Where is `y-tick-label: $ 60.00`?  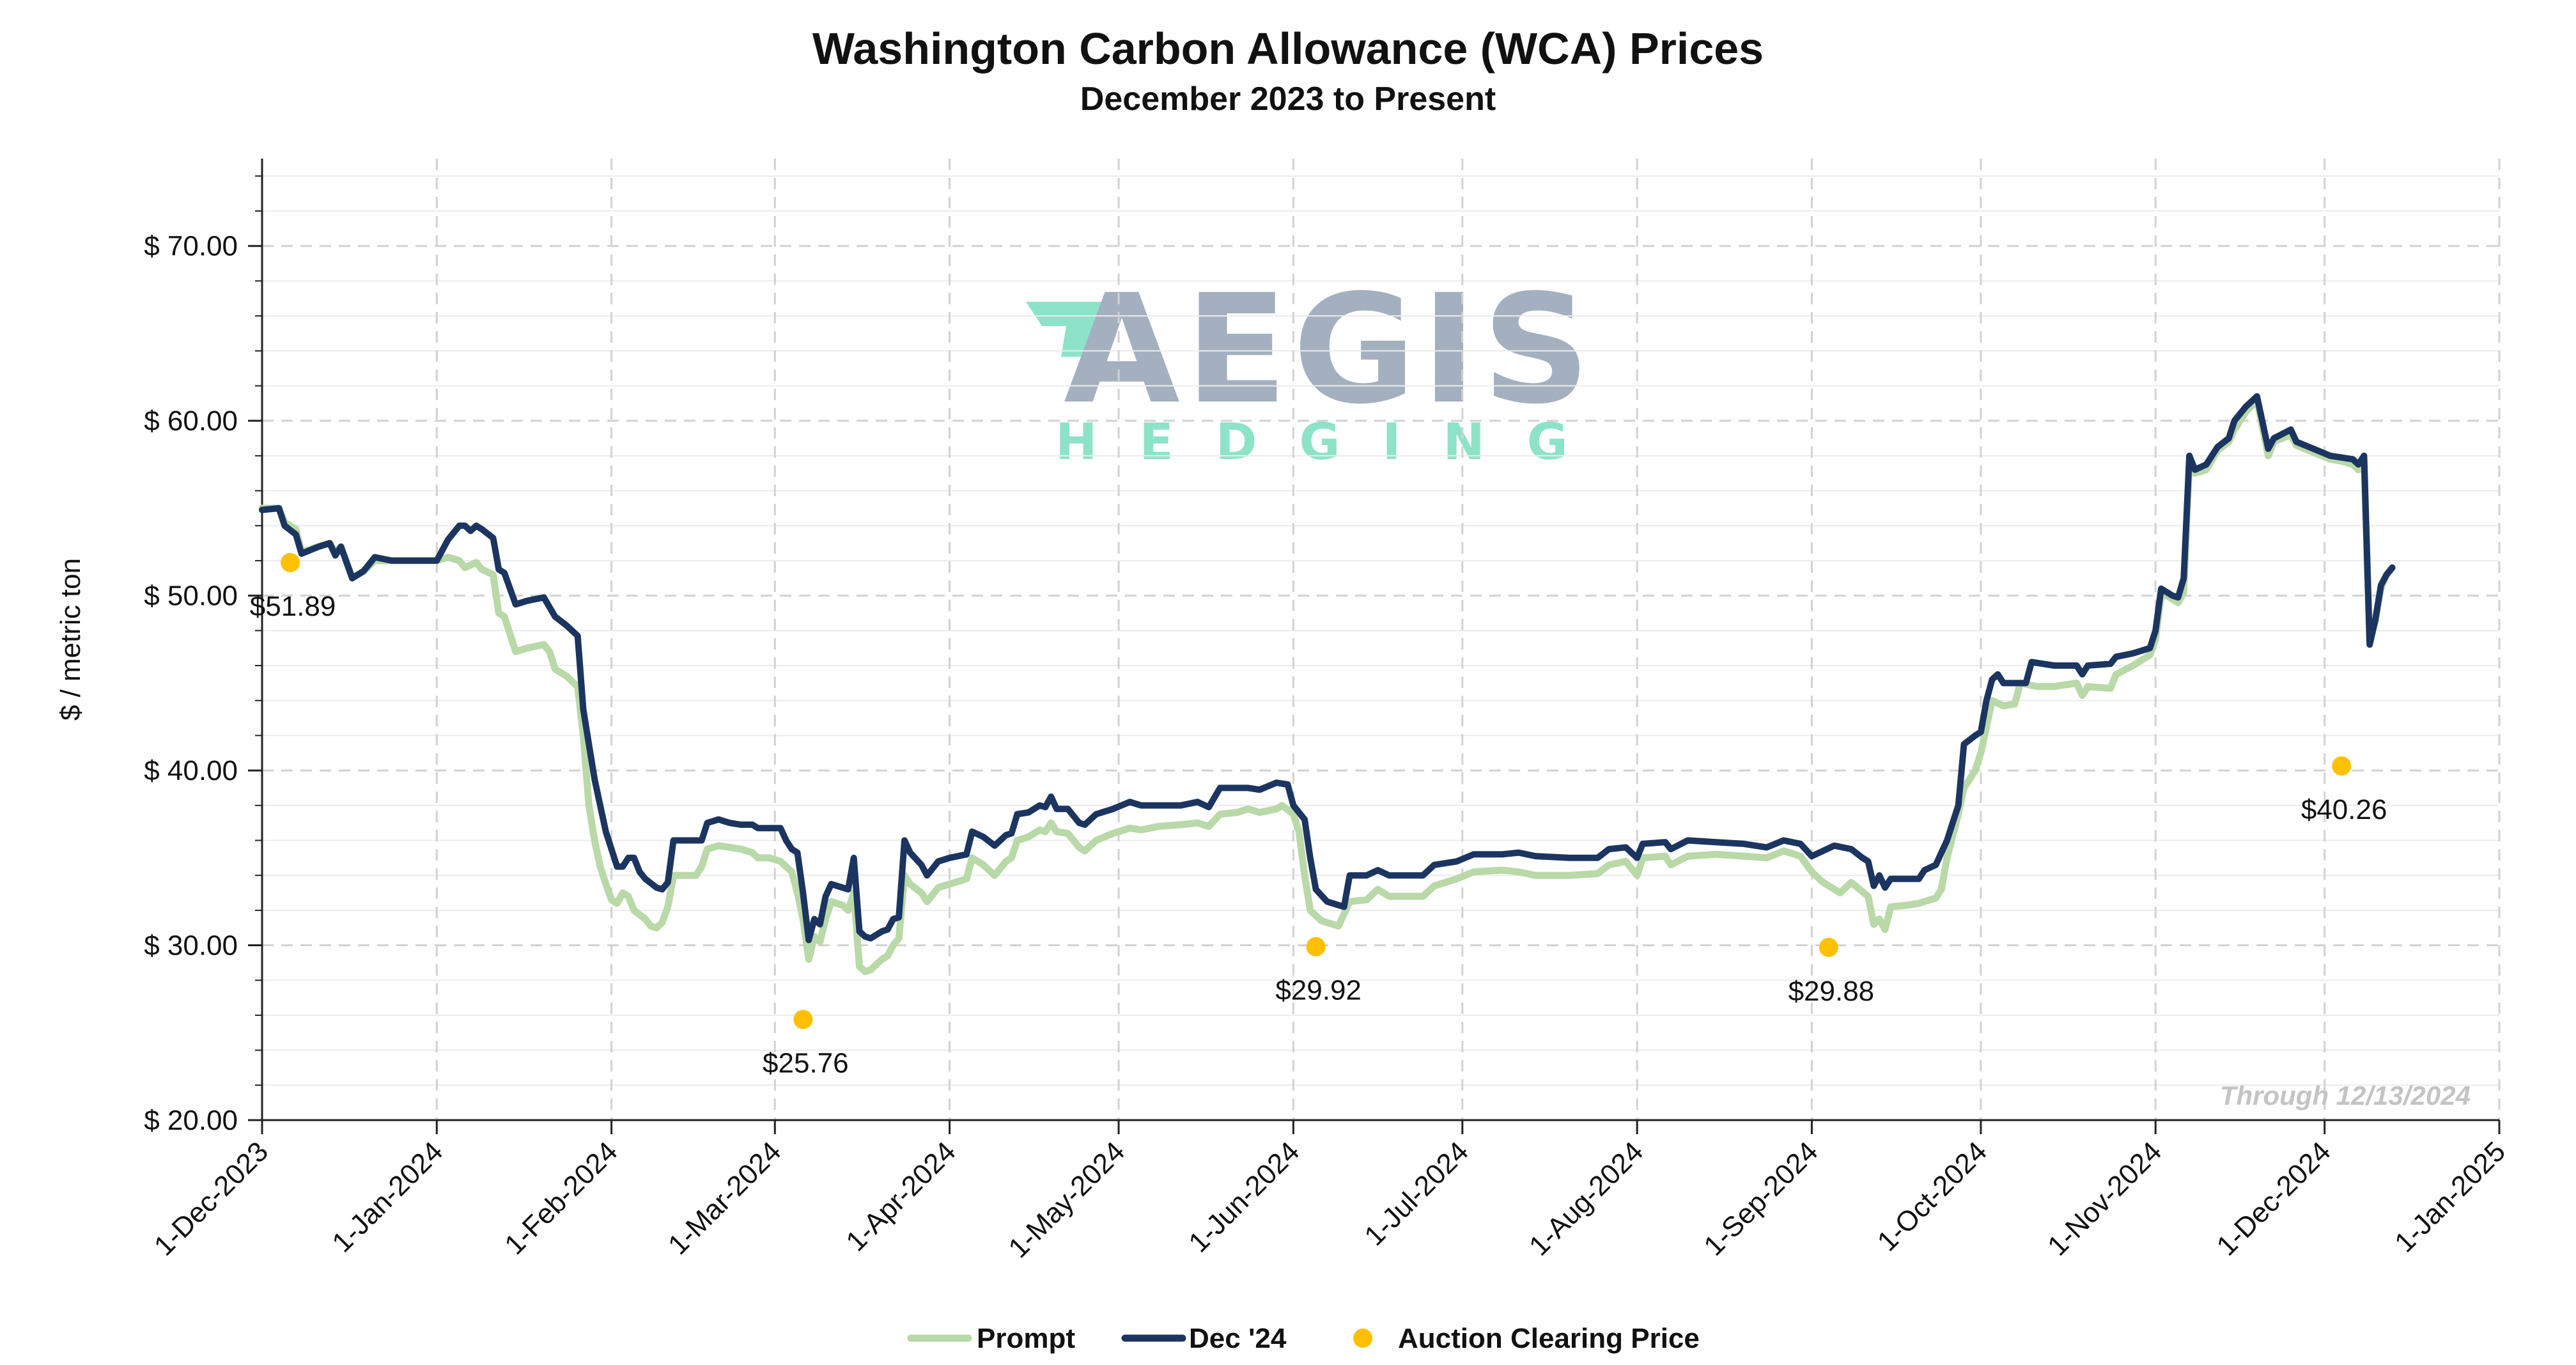
y-tick-label: $ 60.00 is located at coordinates (191, 421).